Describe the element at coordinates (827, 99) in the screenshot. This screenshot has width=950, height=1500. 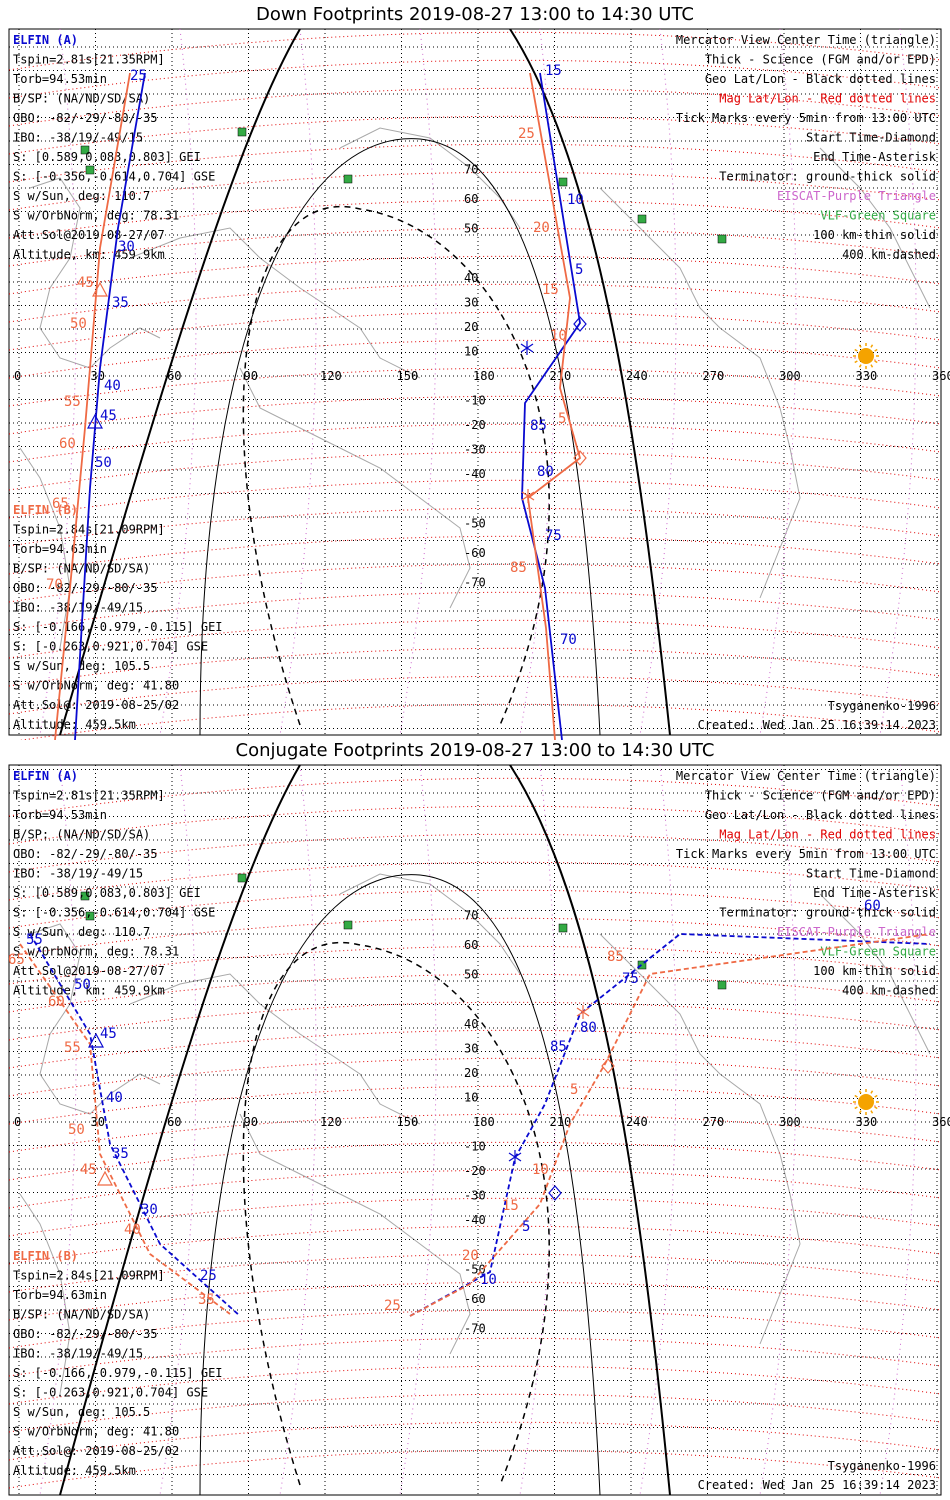
I see `legend-entry: Mag Lat/Lon - Red dotted lines` at that location.